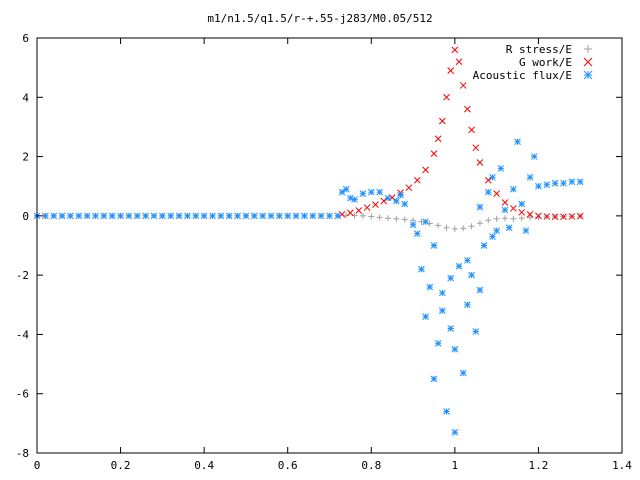 The image size is (640, 480). Describe the element at coordinates (23, 334) in the screenshot. I see `y-tick-label: -4` at that location.